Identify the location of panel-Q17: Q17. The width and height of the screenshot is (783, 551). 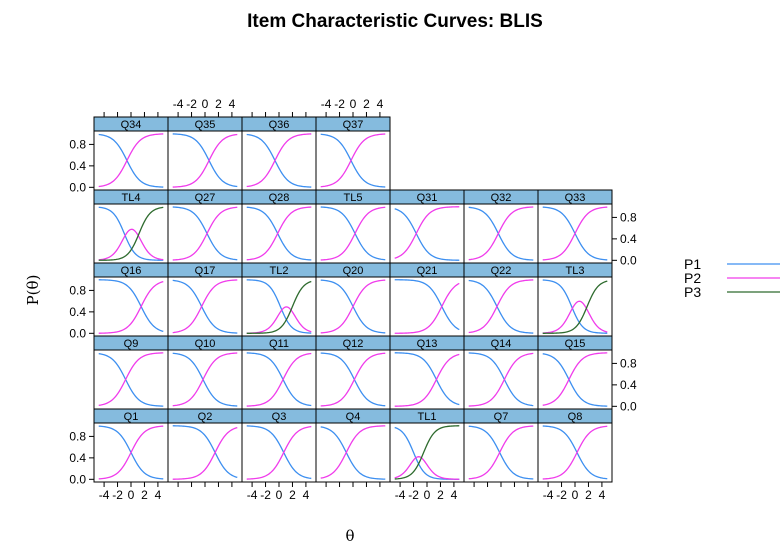
(205, 299).